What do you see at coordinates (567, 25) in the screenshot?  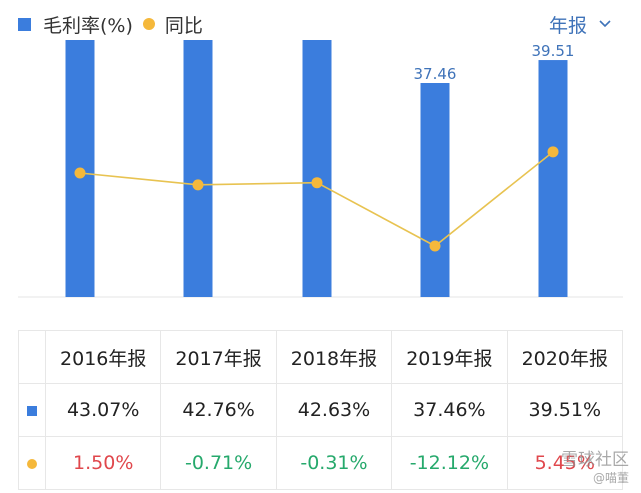 I see `period-selector-label: 年报` at bounding box center [567, 25].